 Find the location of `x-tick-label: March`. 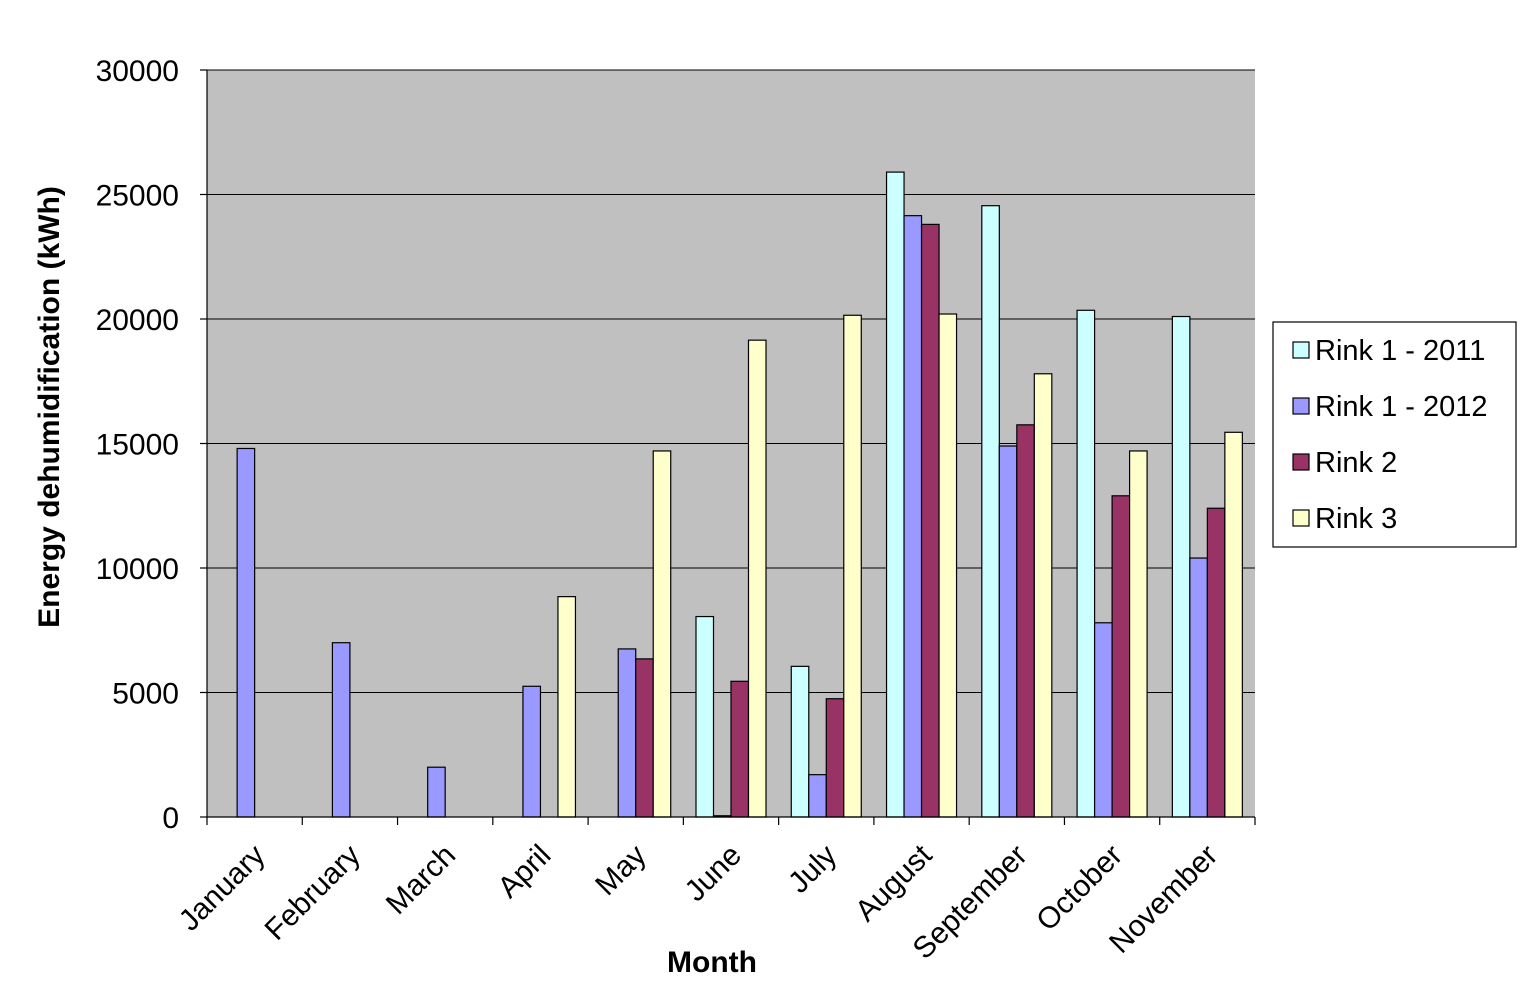

x-tick-label: March is located at coordinates (421, 880).